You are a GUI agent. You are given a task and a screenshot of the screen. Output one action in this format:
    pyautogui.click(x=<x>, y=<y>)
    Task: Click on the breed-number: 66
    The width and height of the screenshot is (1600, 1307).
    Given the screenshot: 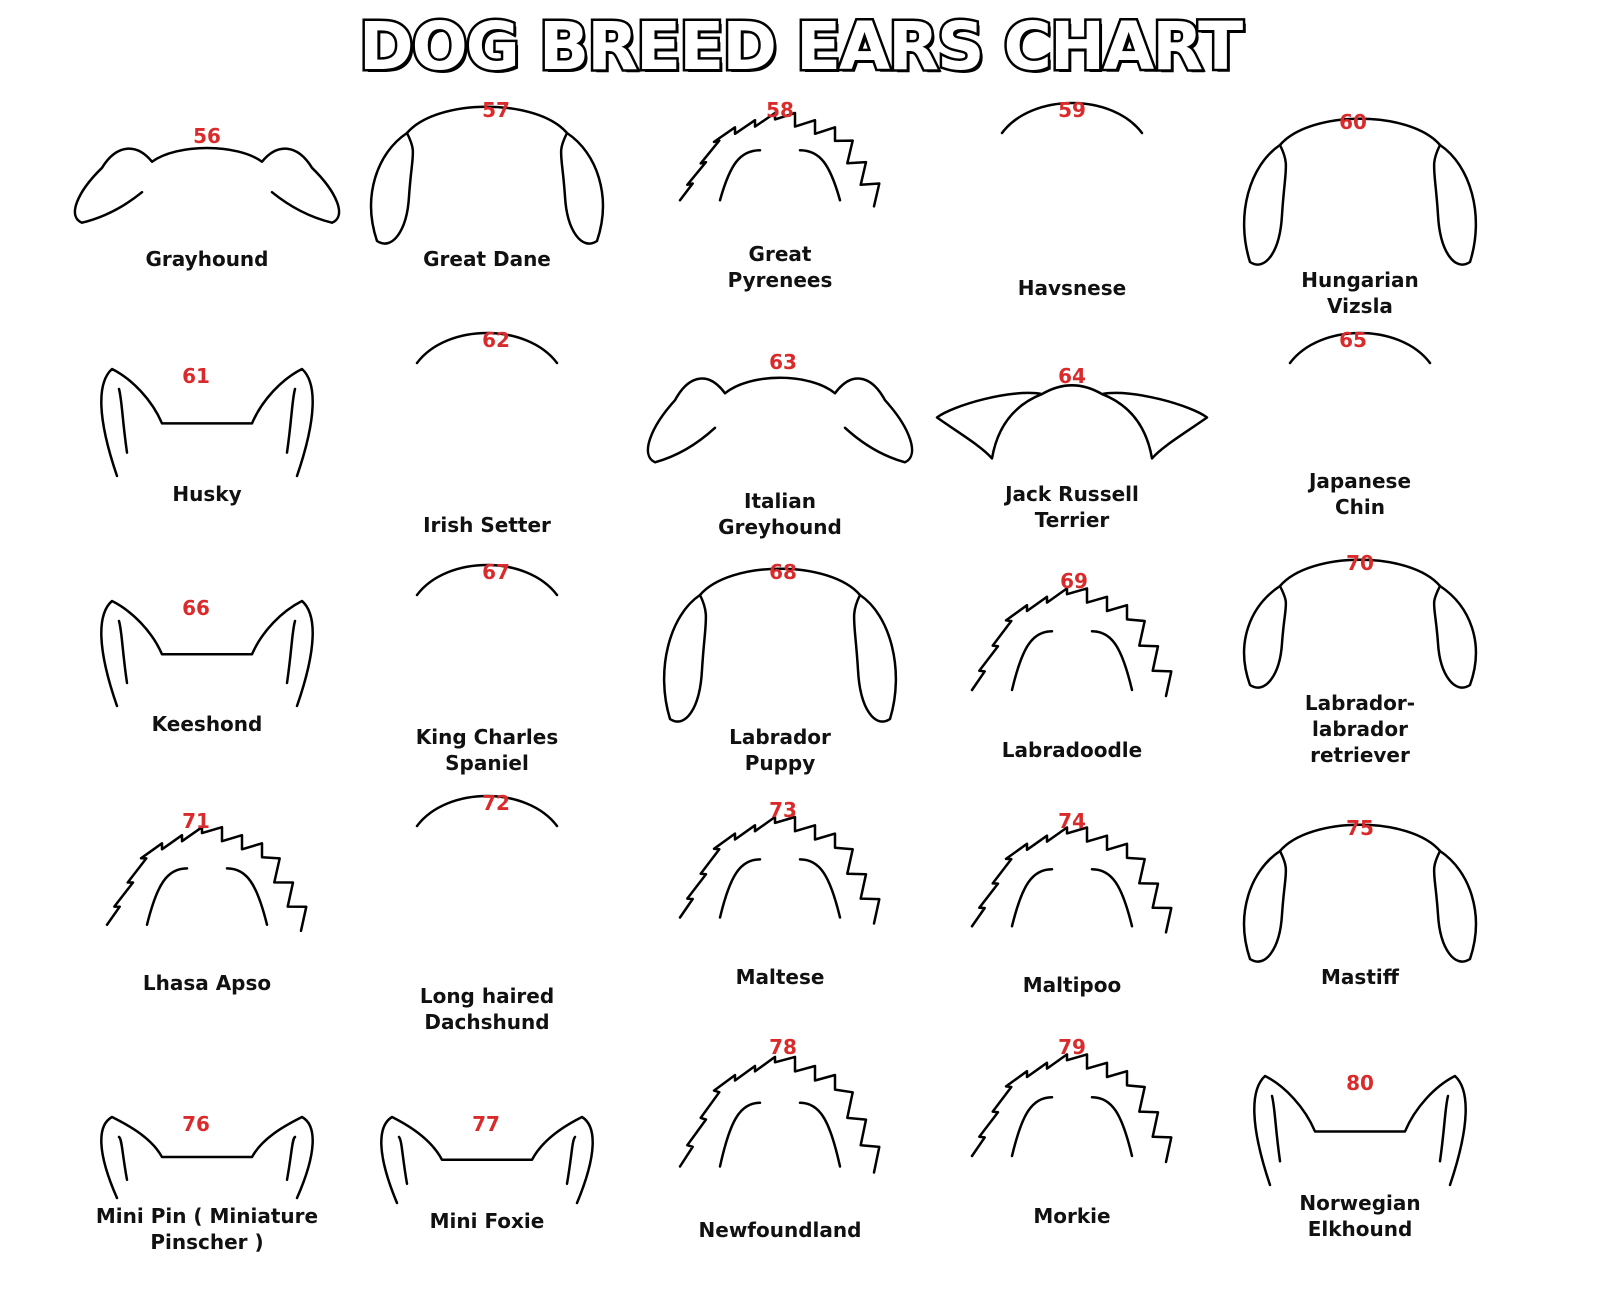 What is the action you would take?
    pyautogui.click(x=196, y=608)
    